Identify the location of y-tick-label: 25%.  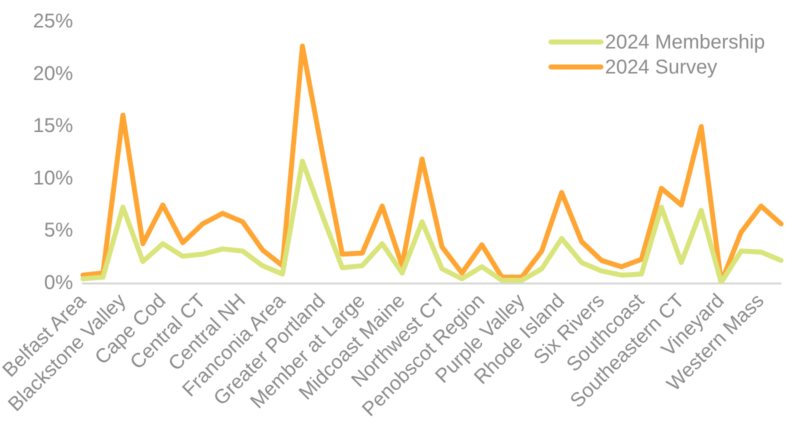
(53, 21).